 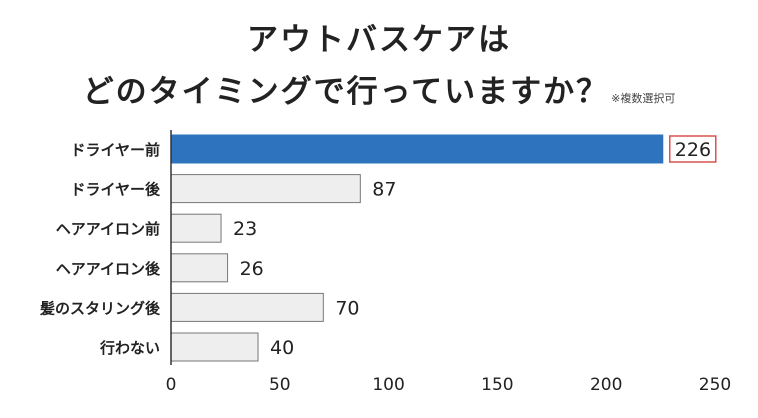 I want to click on value-label: 70, so click(x=347, y=308).